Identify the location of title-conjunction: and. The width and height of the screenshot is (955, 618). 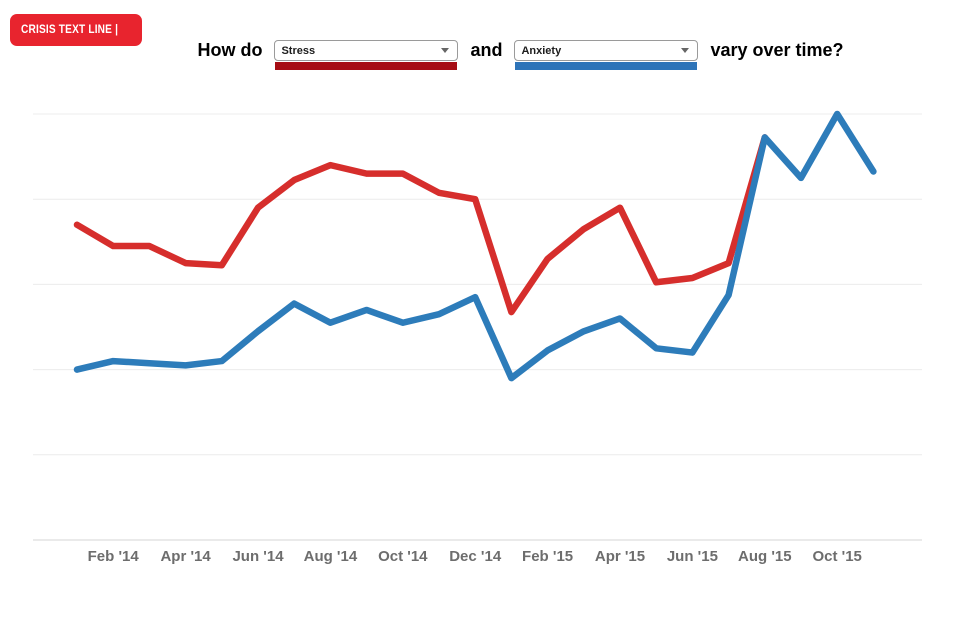
(486, 50).